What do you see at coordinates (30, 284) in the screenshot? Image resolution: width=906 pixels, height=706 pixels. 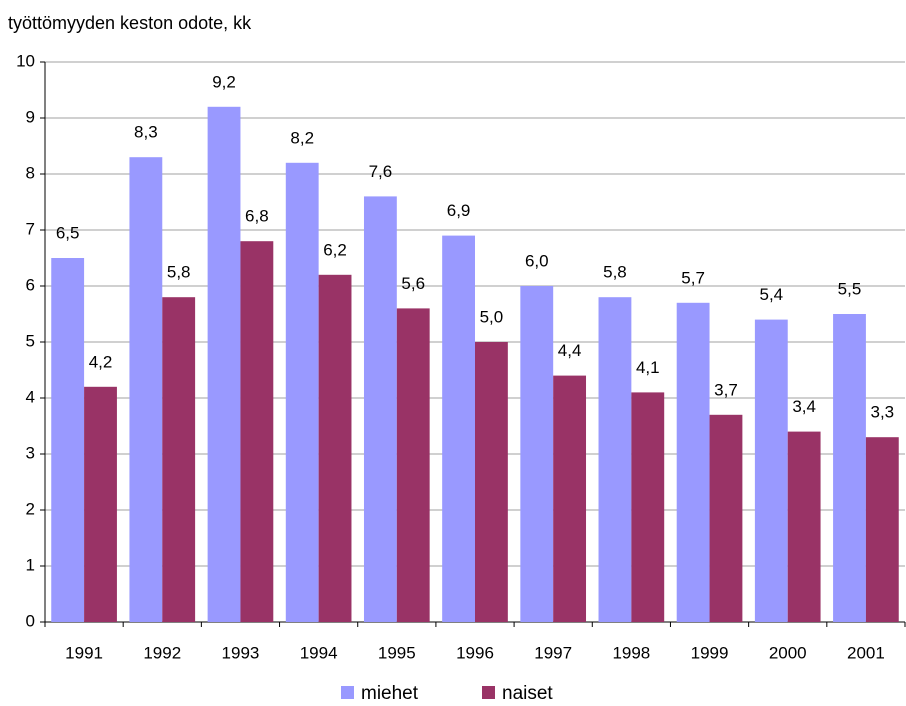 I see `y-tick-label: 6` at bounding box center [30, 284].